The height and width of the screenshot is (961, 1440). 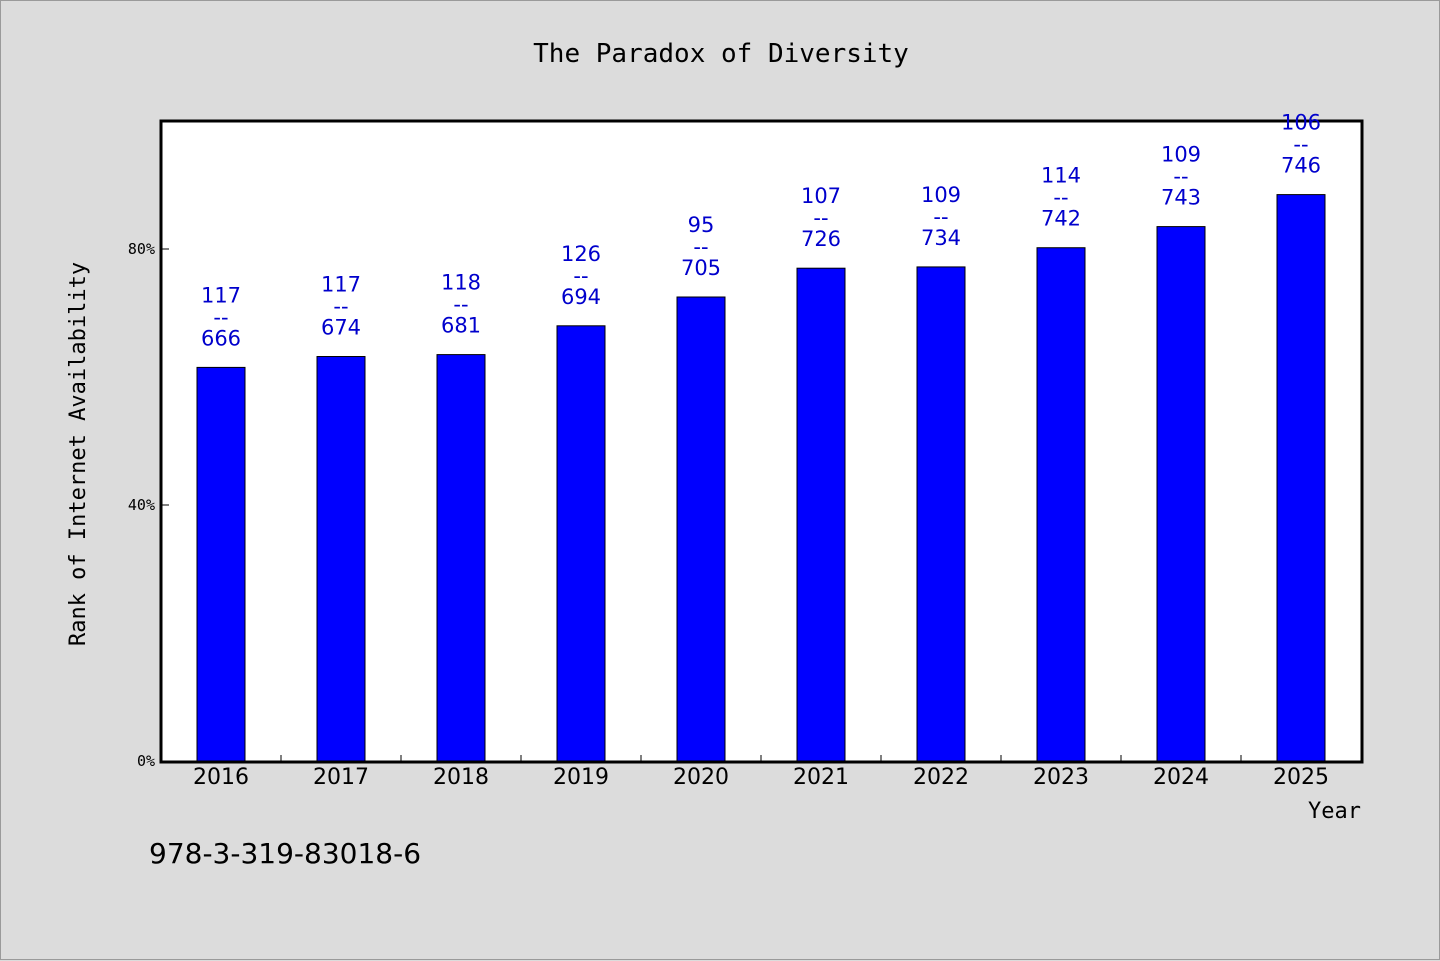 I want to click on x-tick-label-2024: 2024, so click(x=1181, y=777).